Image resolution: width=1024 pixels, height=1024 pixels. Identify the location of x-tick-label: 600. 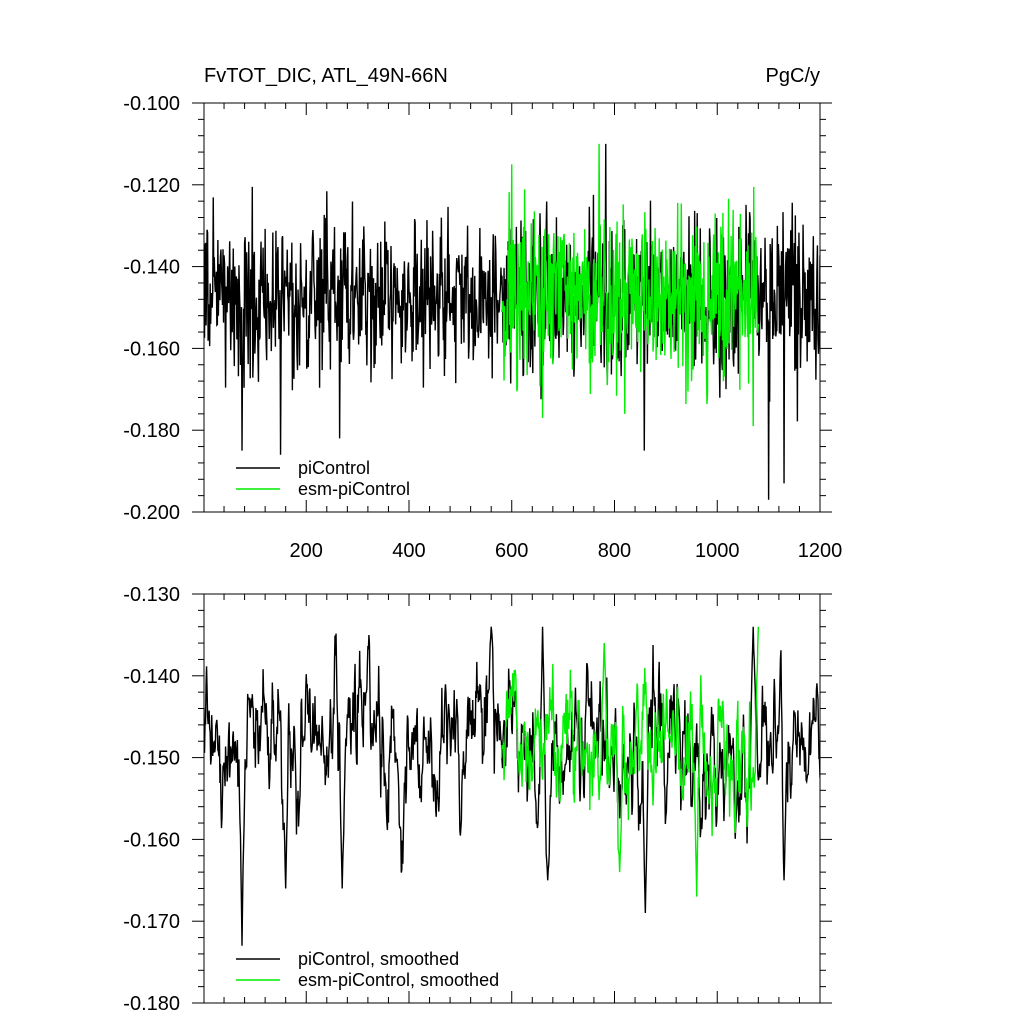
(511, 551).